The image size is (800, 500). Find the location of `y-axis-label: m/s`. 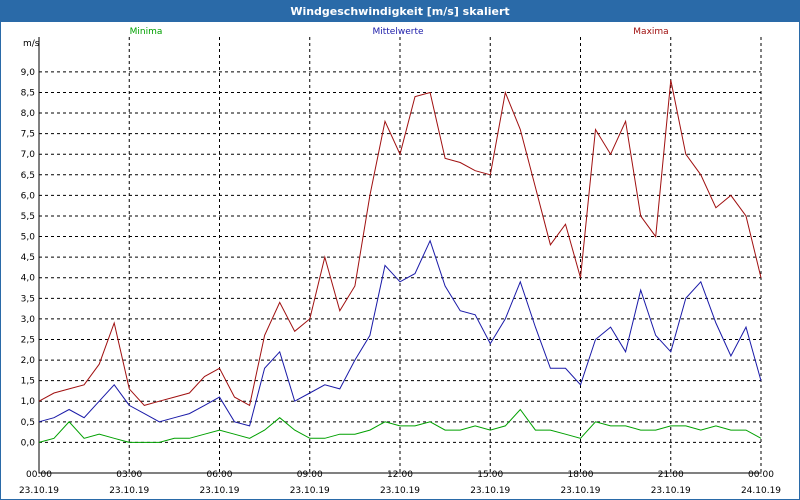

y-axis-label: m/s is located at coordinates (31, 44).